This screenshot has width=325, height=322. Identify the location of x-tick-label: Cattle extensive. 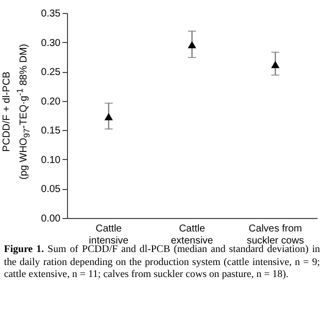
(192, 235).